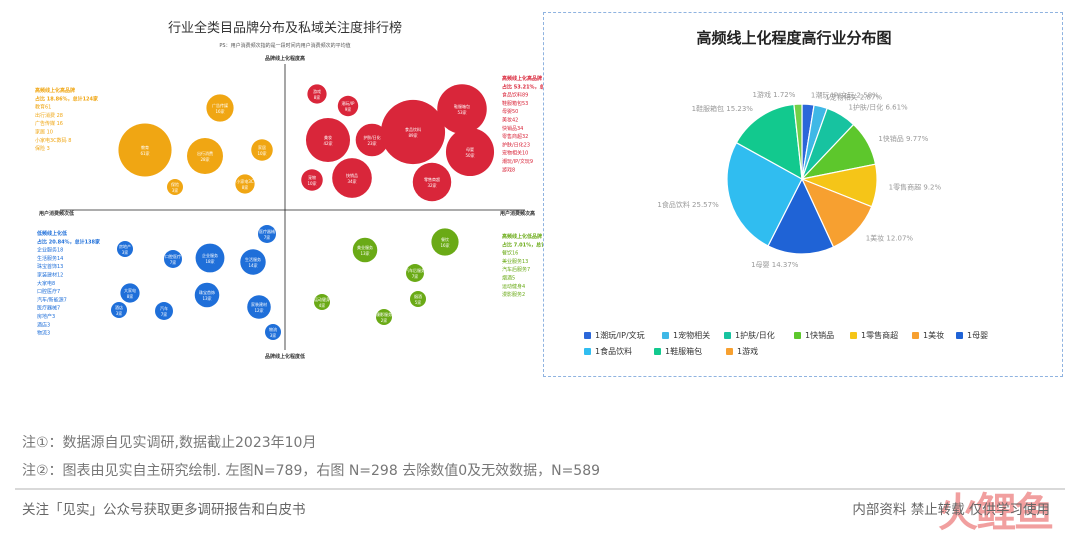  Describe the element at coordinates (371, 143) in the screenshot. I see `bubble-count: 23家` at that location.